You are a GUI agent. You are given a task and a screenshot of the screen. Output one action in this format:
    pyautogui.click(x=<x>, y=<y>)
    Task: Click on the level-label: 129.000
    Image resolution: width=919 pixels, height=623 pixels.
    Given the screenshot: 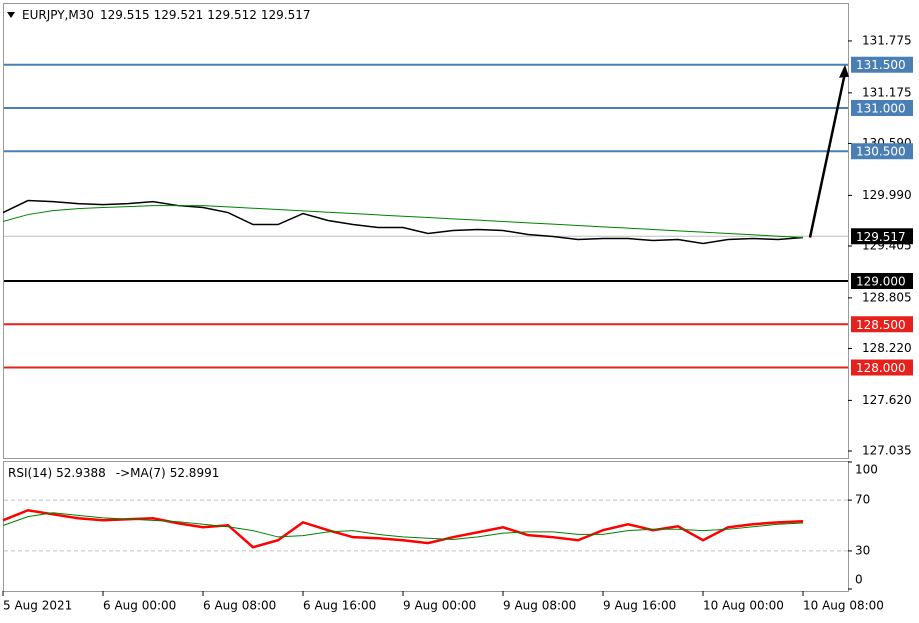 What is the action you would take?
    pyautogui.click(x=881, y=282)
    